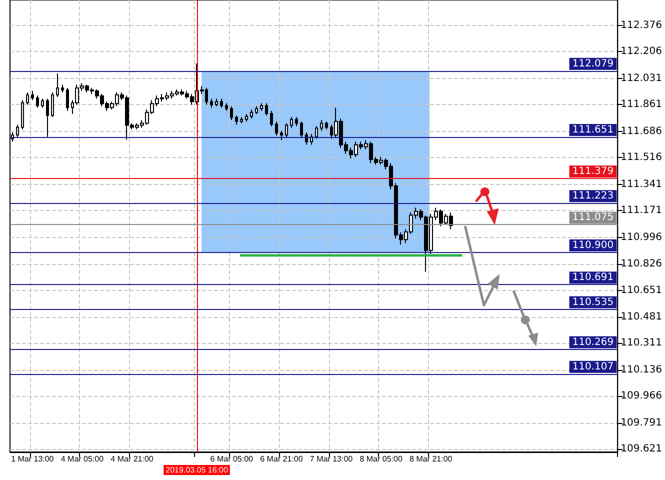 The image size is (665, 480). Describe the element at coordinates (641, 131) in the screenshot. I see `y-tick-label: 111.686` at that location.